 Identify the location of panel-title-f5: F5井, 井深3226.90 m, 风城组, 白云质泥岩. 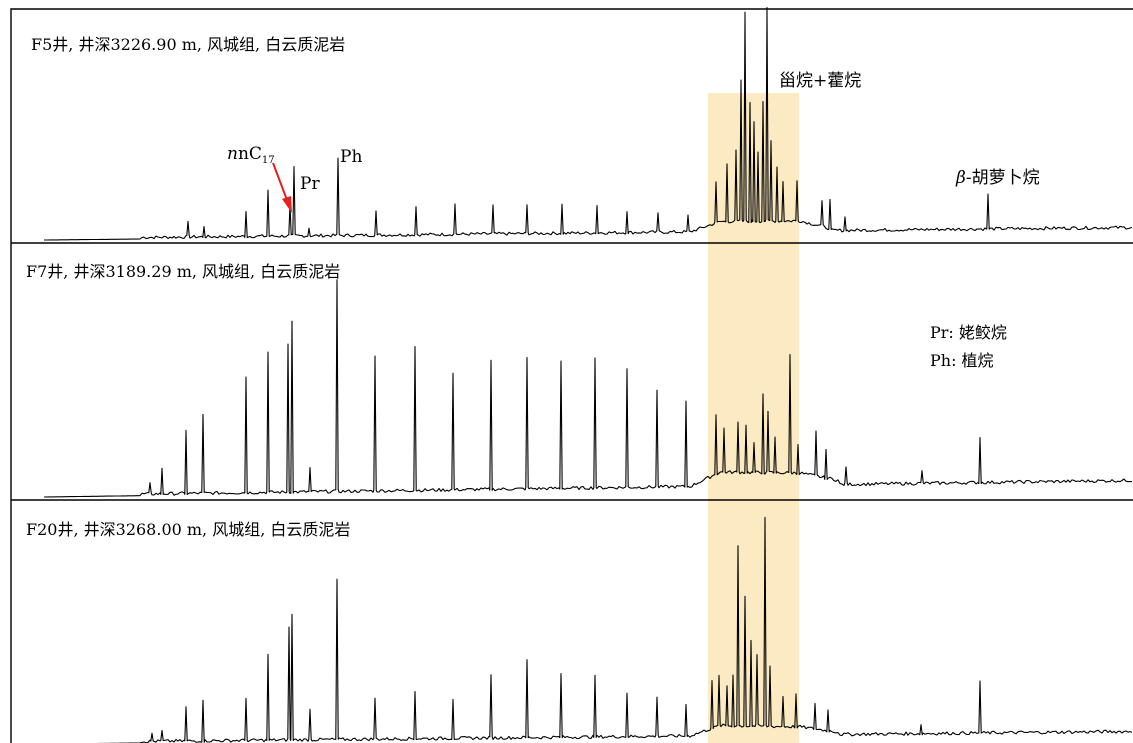
(188, 44).